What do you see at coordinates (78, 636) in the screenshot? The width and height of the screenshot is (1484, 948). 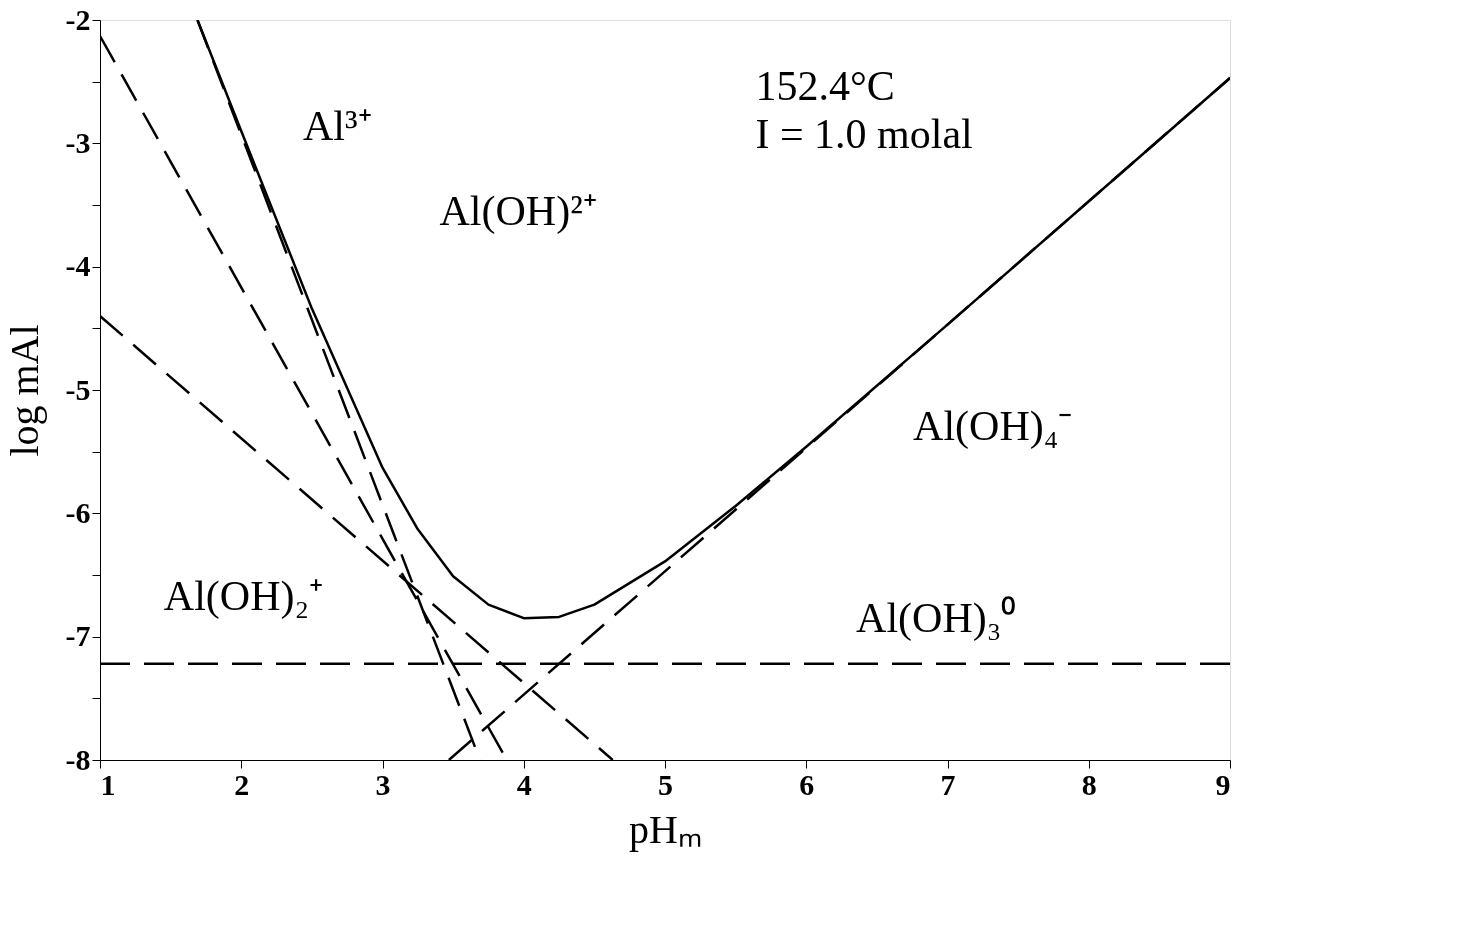 I see `y-tick-label: -7` at bounding box center [78, 636].